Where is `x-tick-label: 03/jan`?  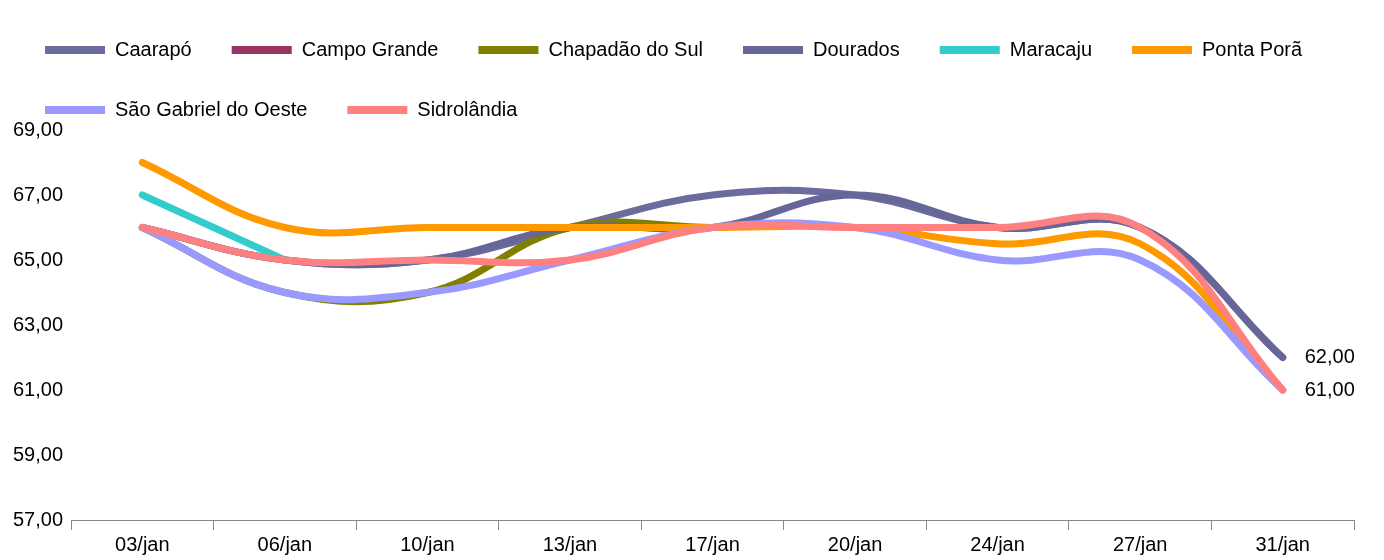
x-tick-label: 03/jan is located at coordinates (142, 543).